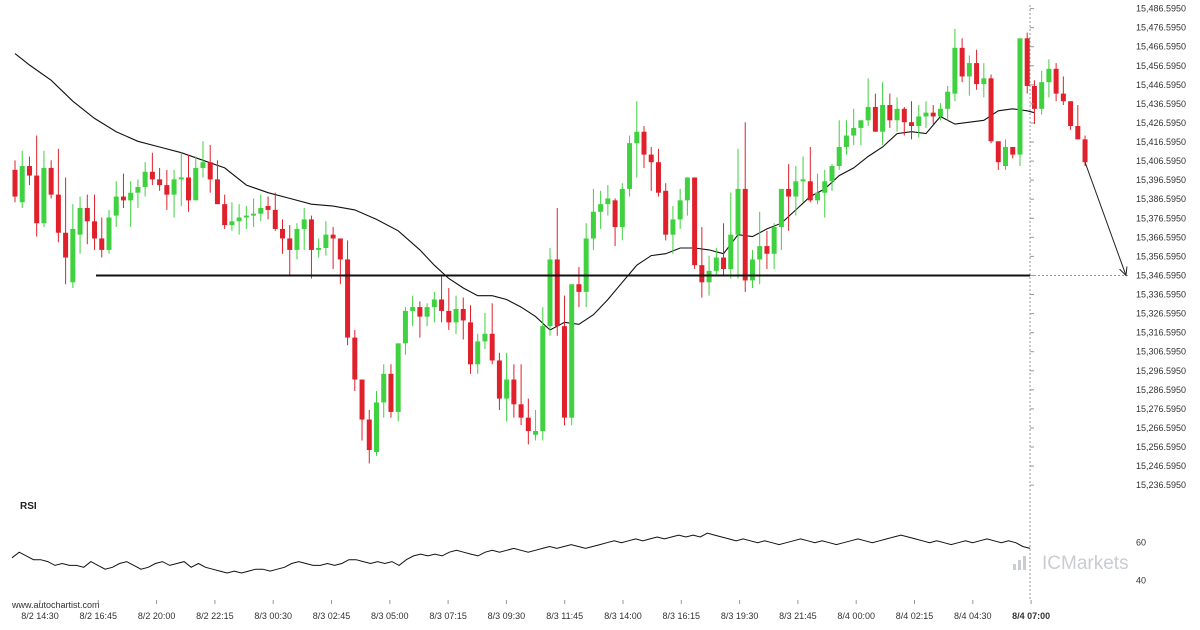 The image size is (1200, 630). Describe the element at coordinates (798, 616) in the screenshot. I see `x-tick-label: 8/3 21:45` at that location.